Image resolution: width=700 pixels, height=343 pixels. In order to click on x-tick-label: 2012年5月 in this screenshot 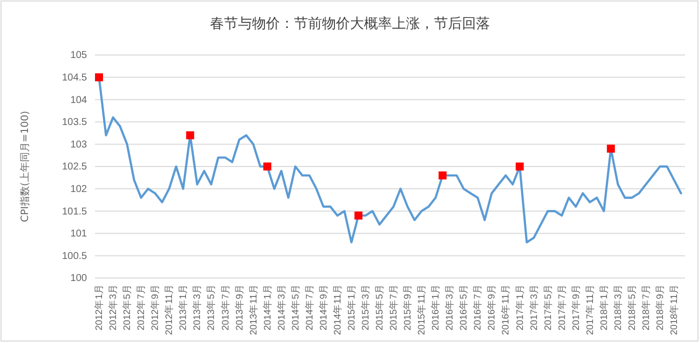, I will do `click(127, 307)`.